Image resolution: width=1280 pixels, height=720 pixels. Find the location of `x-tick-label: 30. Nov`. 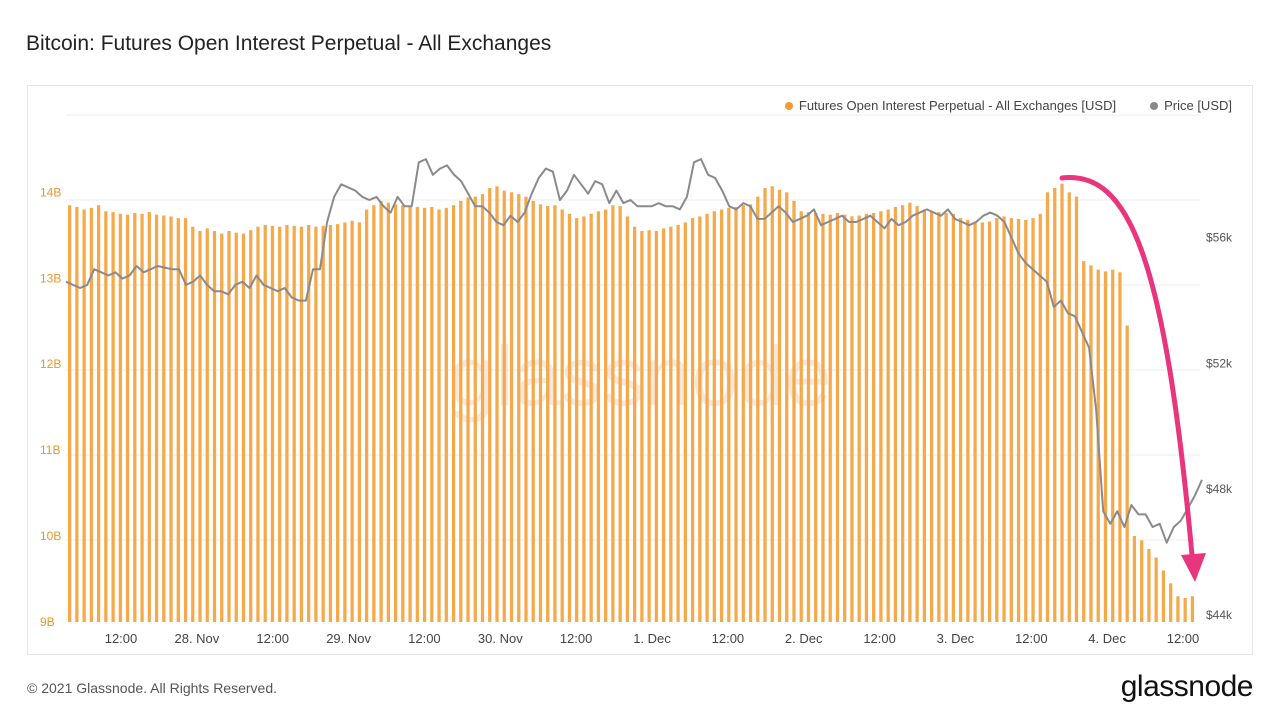

x-tick-label: 30. Nov is located at coordinates (500, 638).